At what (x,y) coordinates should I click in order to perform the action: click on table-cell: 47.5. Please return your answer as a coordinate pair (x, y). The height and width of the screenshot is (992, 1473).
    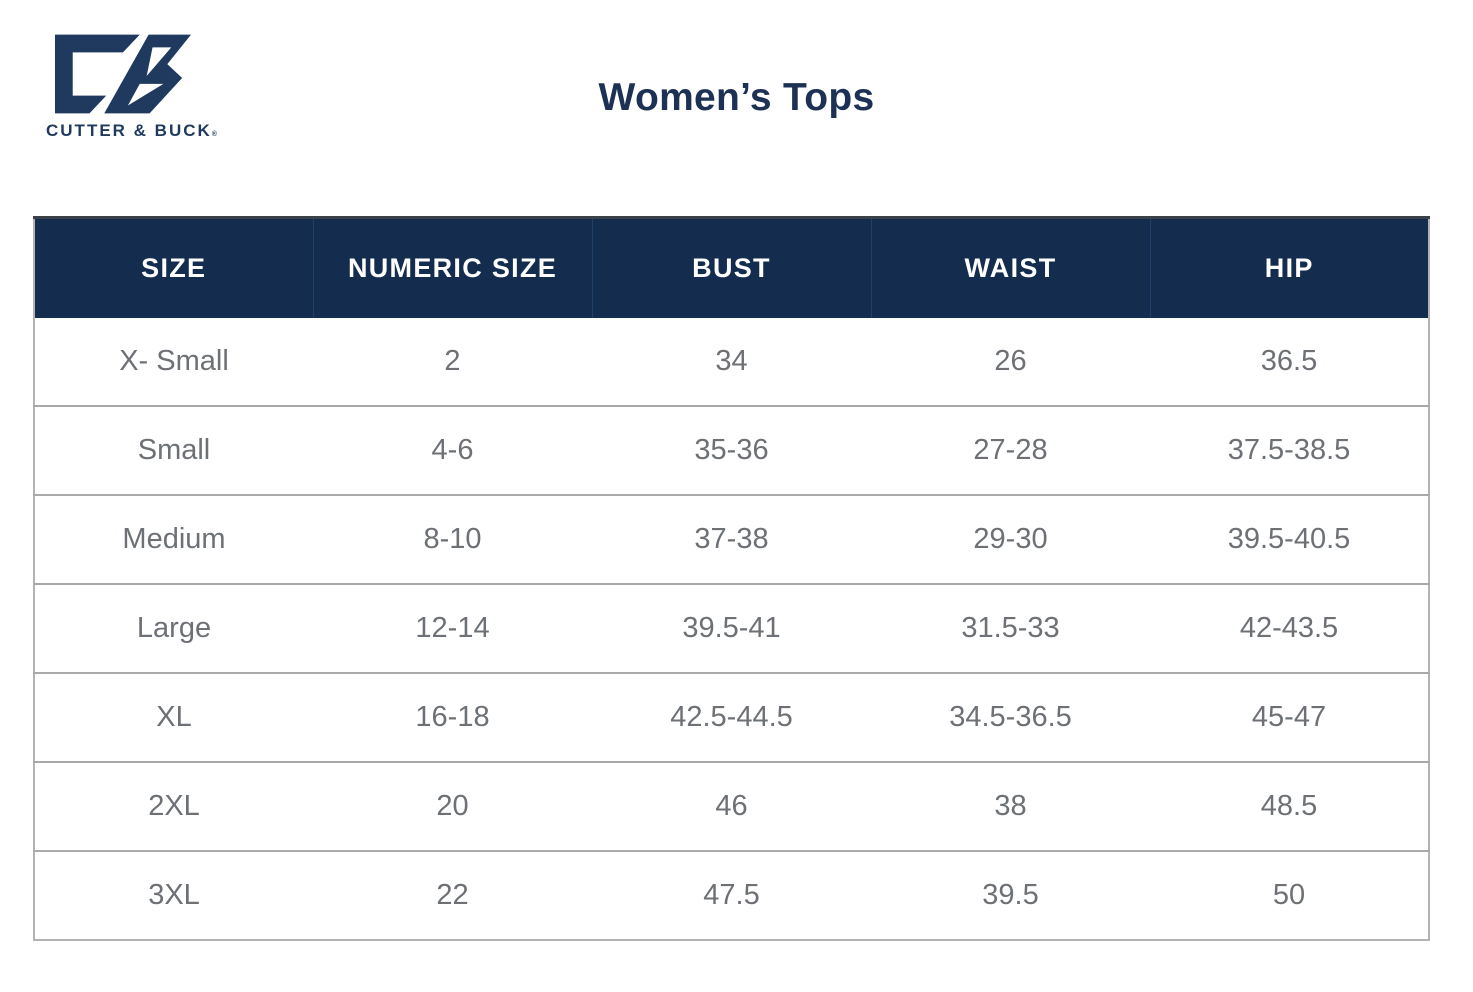
    Looking at the image, I should click on (731, 895).